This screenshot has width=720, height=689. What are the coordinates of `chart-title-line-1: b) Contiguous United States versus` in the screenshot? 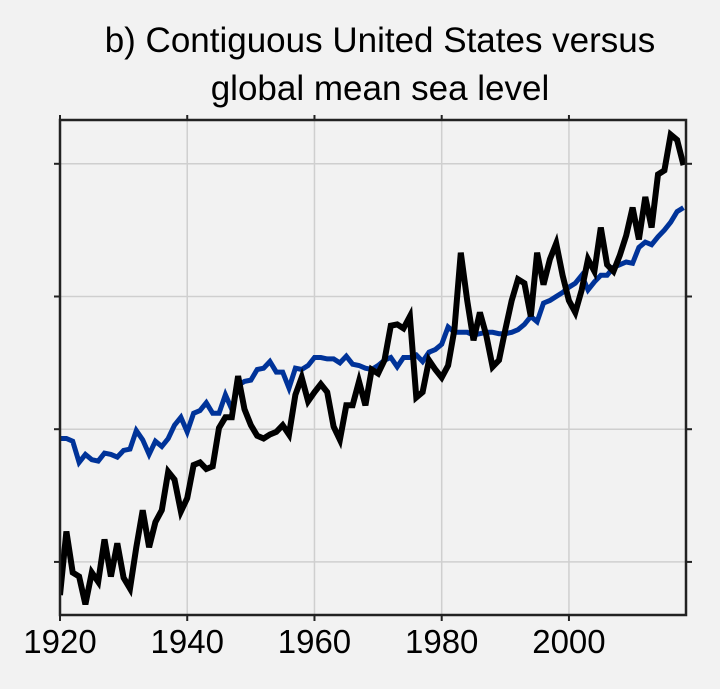 It's located at (380, 40).